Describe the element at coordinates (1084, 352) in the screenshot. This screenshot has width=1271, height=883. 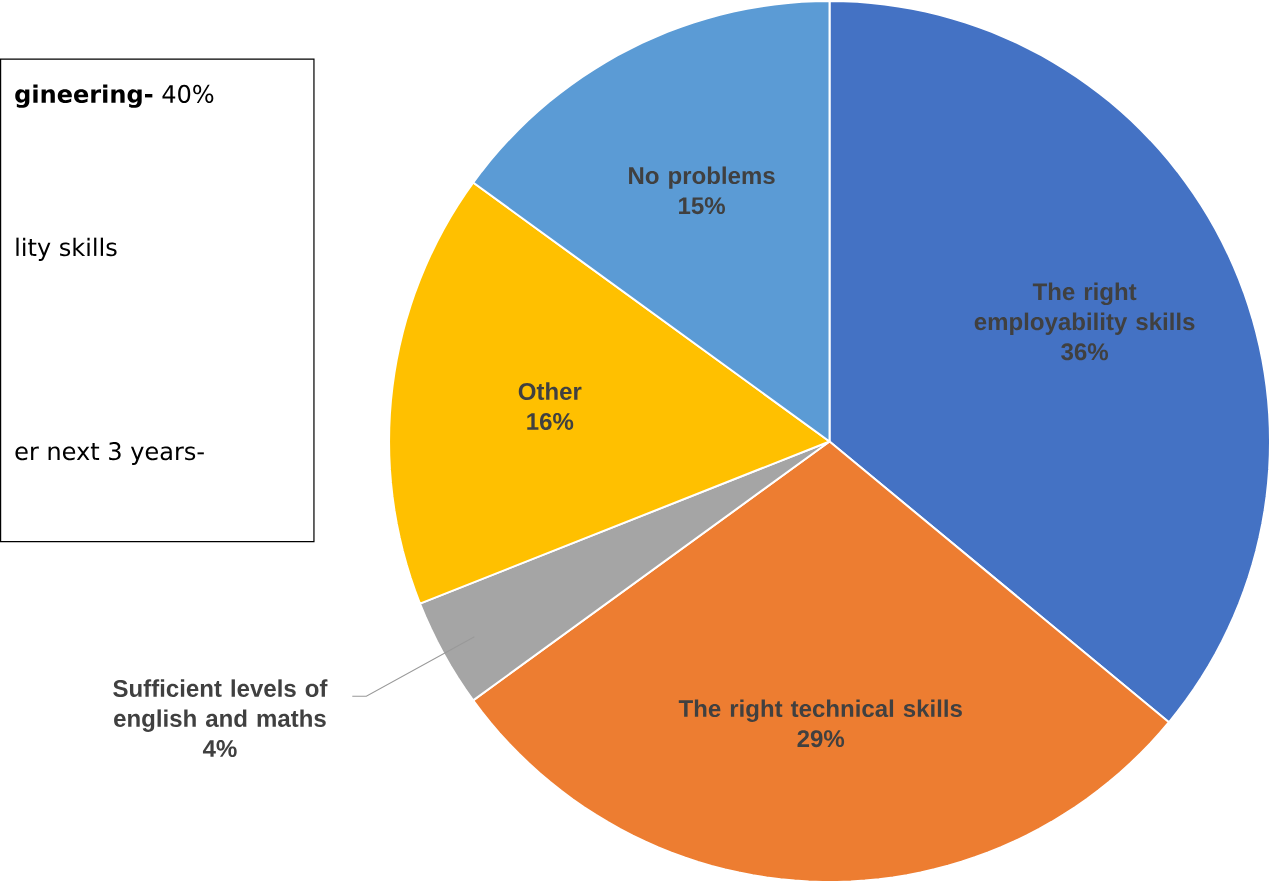
I see `data-label: 36%` at that location.